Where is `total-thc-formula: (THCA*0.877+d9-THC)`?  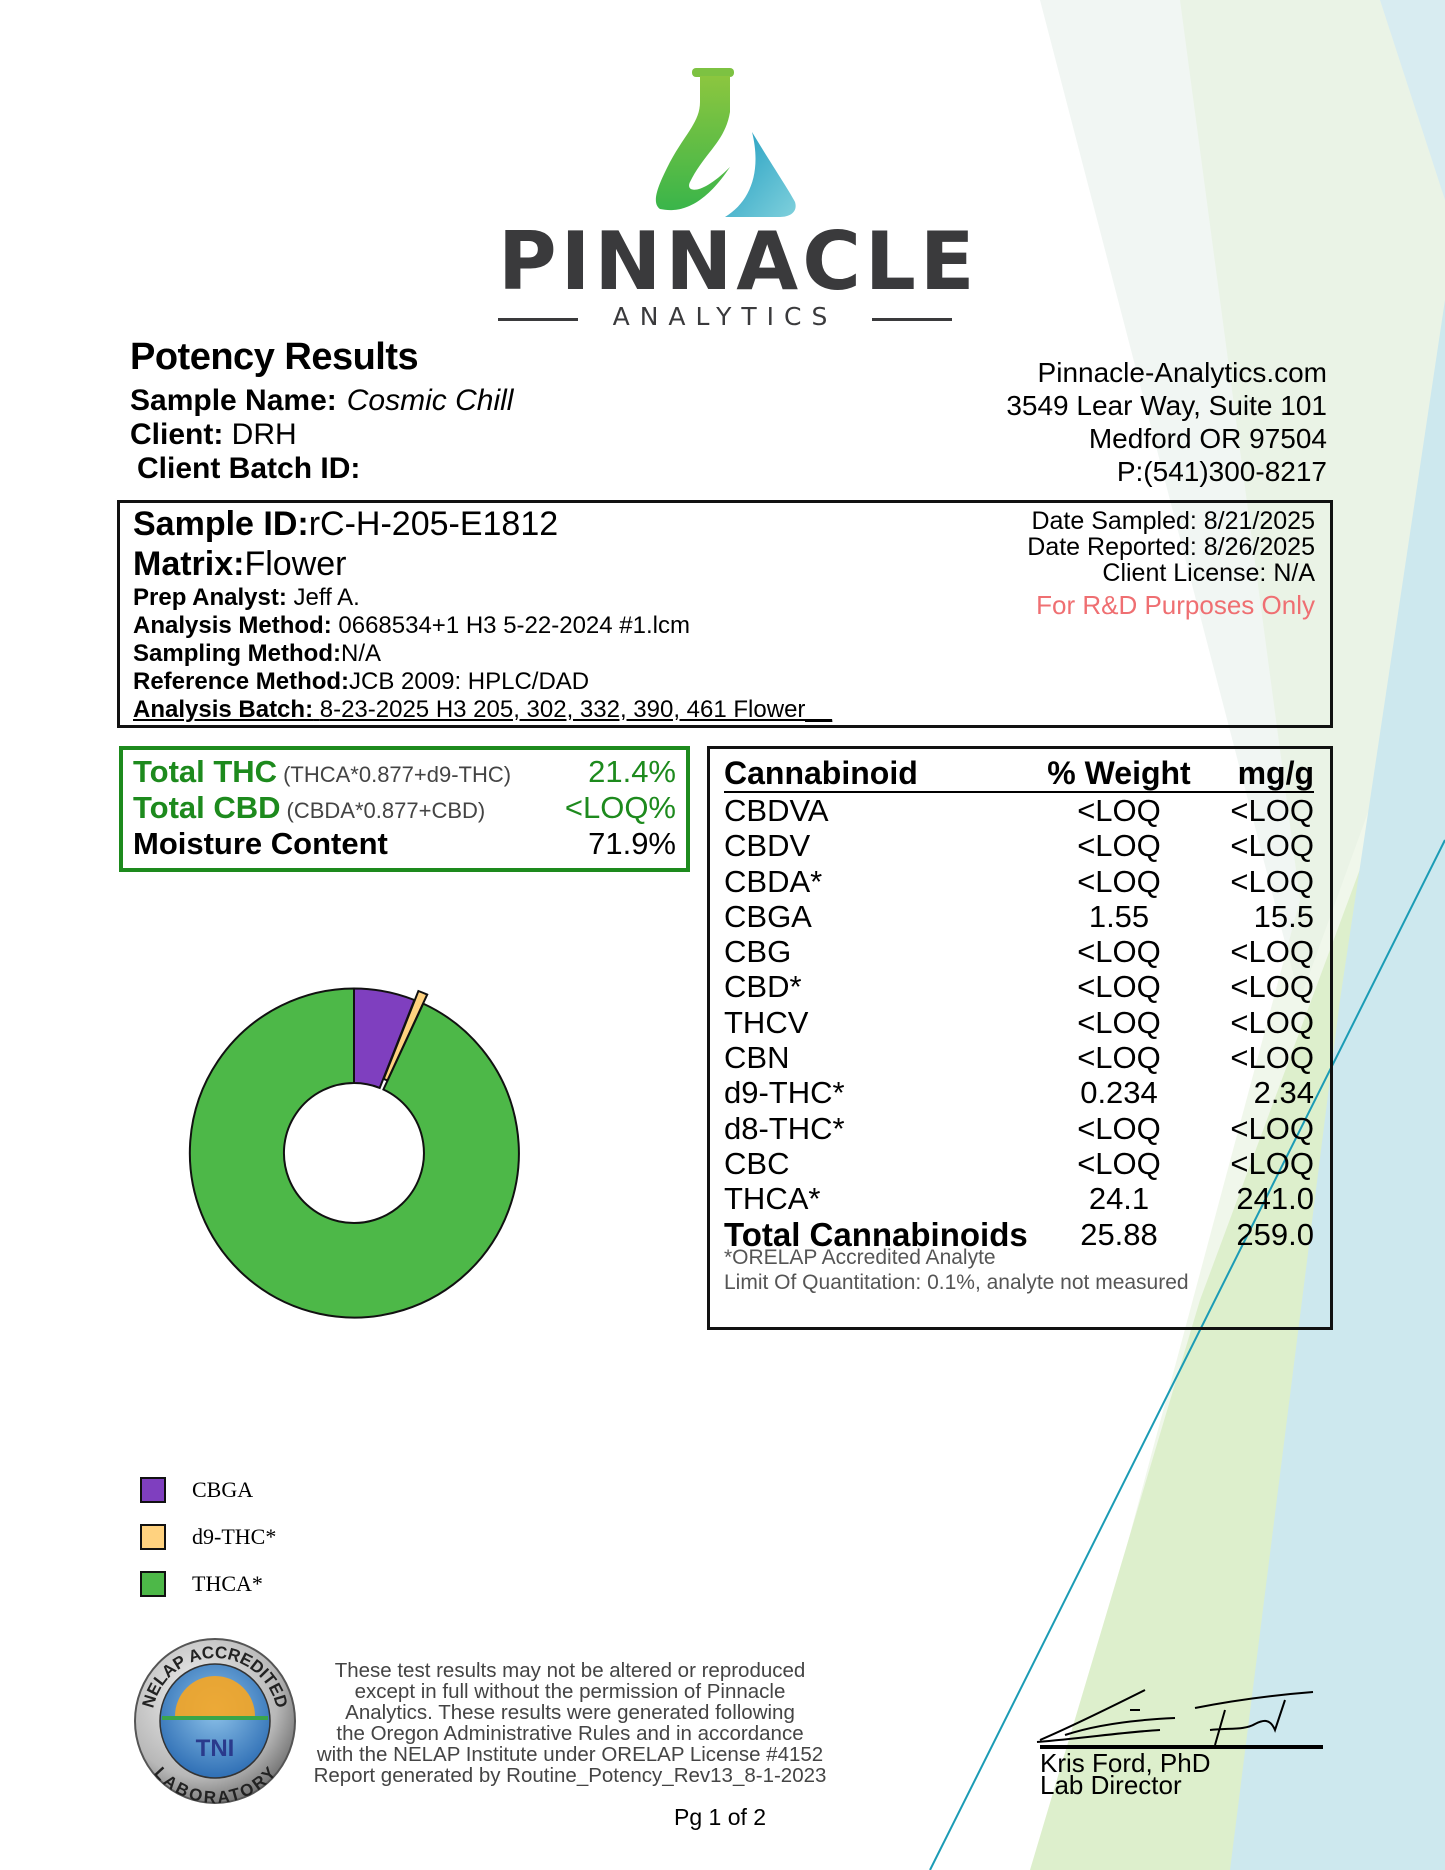 total-thc-formula: (THCA*0.877+d9-THC) is located at coordinates (397, 774).